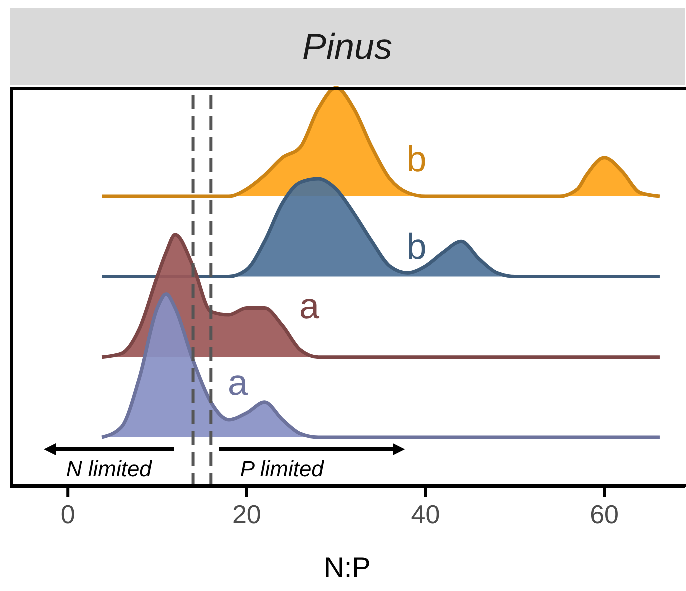 Image resolution: width=686 pixels, height=591 pixels. What do you see at coordinates (282, 469) in the screenshot?
I see `annotation: P limited` at bounding box center [282, 469].